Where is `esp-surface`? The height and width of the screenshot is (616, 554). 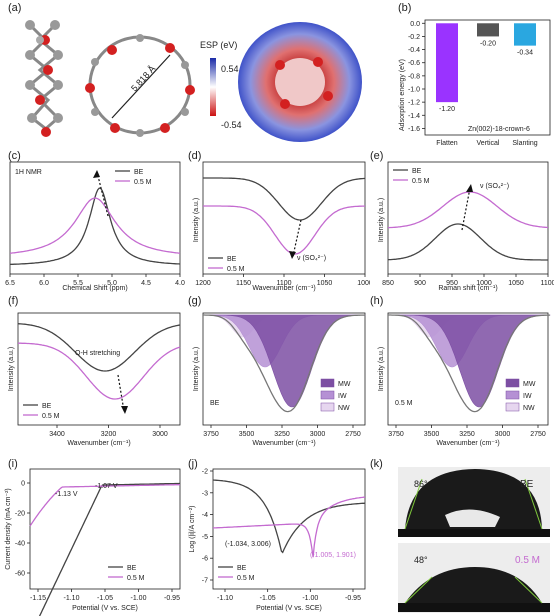 esp-surface is located at coordinates (300, 82).